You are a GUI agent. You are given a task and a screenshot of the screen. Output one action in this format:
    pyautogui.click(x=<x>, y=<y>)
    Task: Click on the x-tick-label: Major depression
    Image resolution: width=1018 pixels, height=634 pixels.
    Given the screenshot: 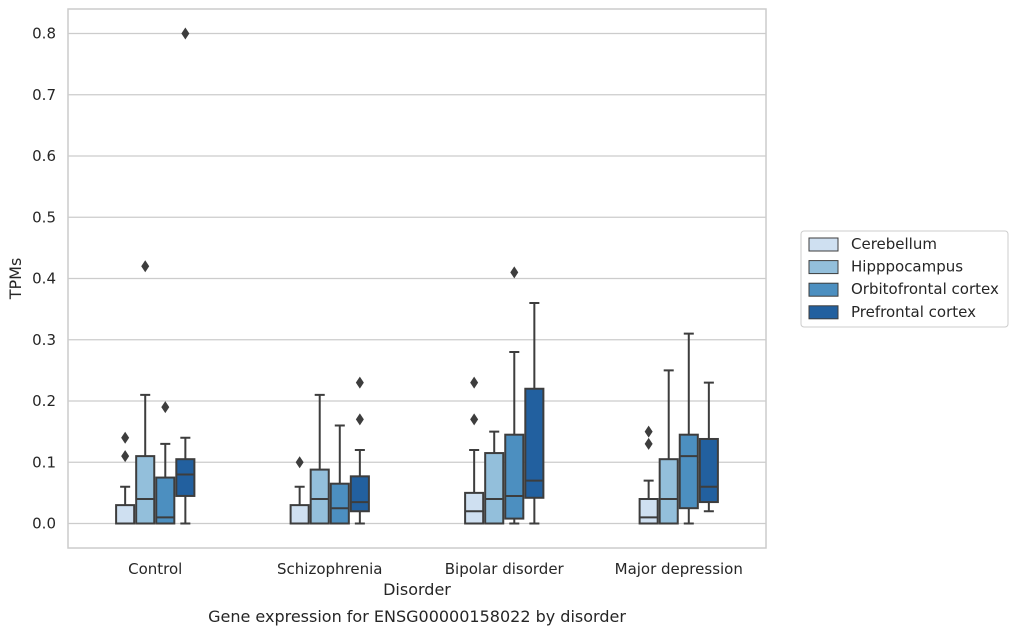 What is the action you would take?
    pyautogui.click(x=679, y=569)
    